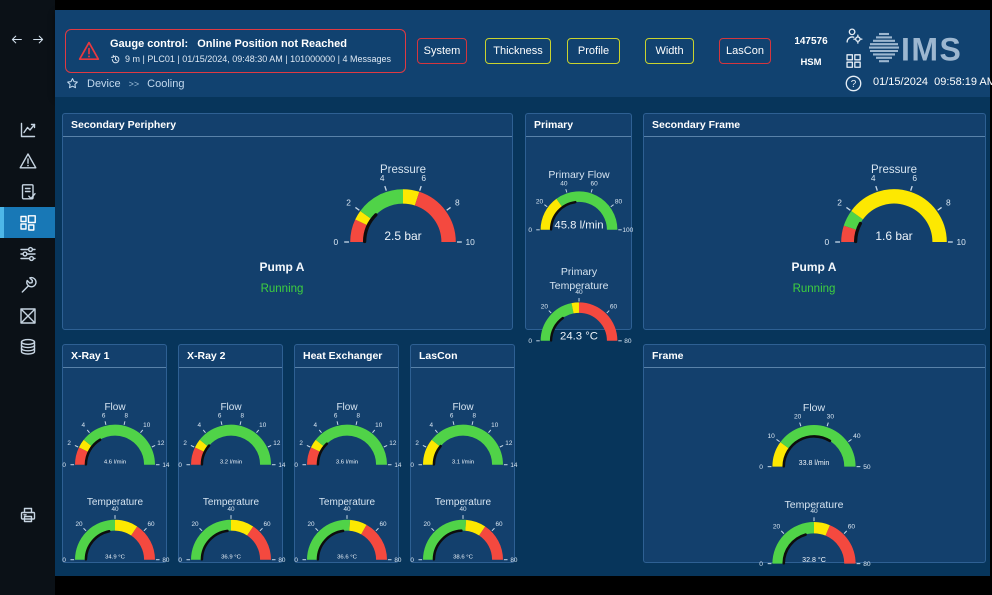  What do you see at coordinates (895, 210) in the screenshot?
I see `gauge-pressure: Pressure 0 2 4 6 8 10 1.6 bar` at bounding box center [895, 210].